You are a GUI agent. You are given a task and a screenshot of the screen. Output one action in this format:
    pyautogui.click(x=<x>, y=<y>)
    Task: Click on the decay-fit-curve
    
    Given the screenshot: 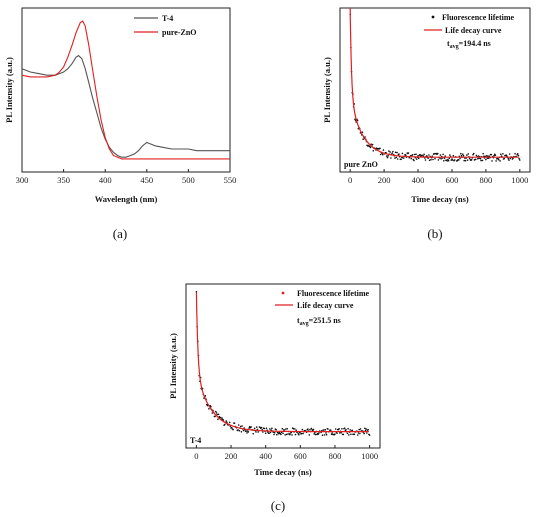 What is the action you would take?
    pyautogui.click(x=434, y=82)
    